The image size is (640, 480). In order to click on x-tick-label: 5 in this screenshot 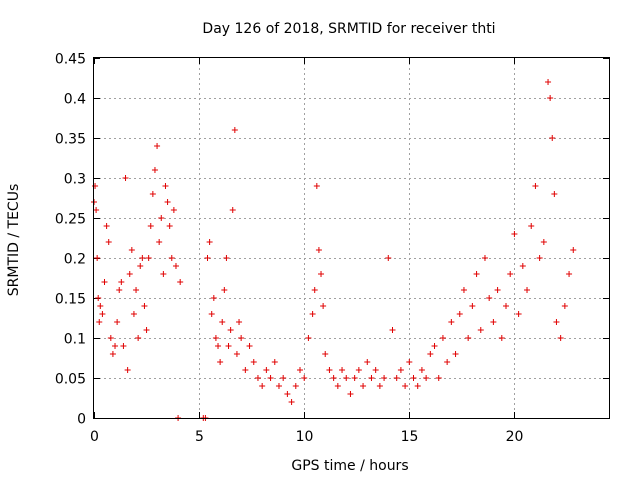, I will do `click(199, 437)`.